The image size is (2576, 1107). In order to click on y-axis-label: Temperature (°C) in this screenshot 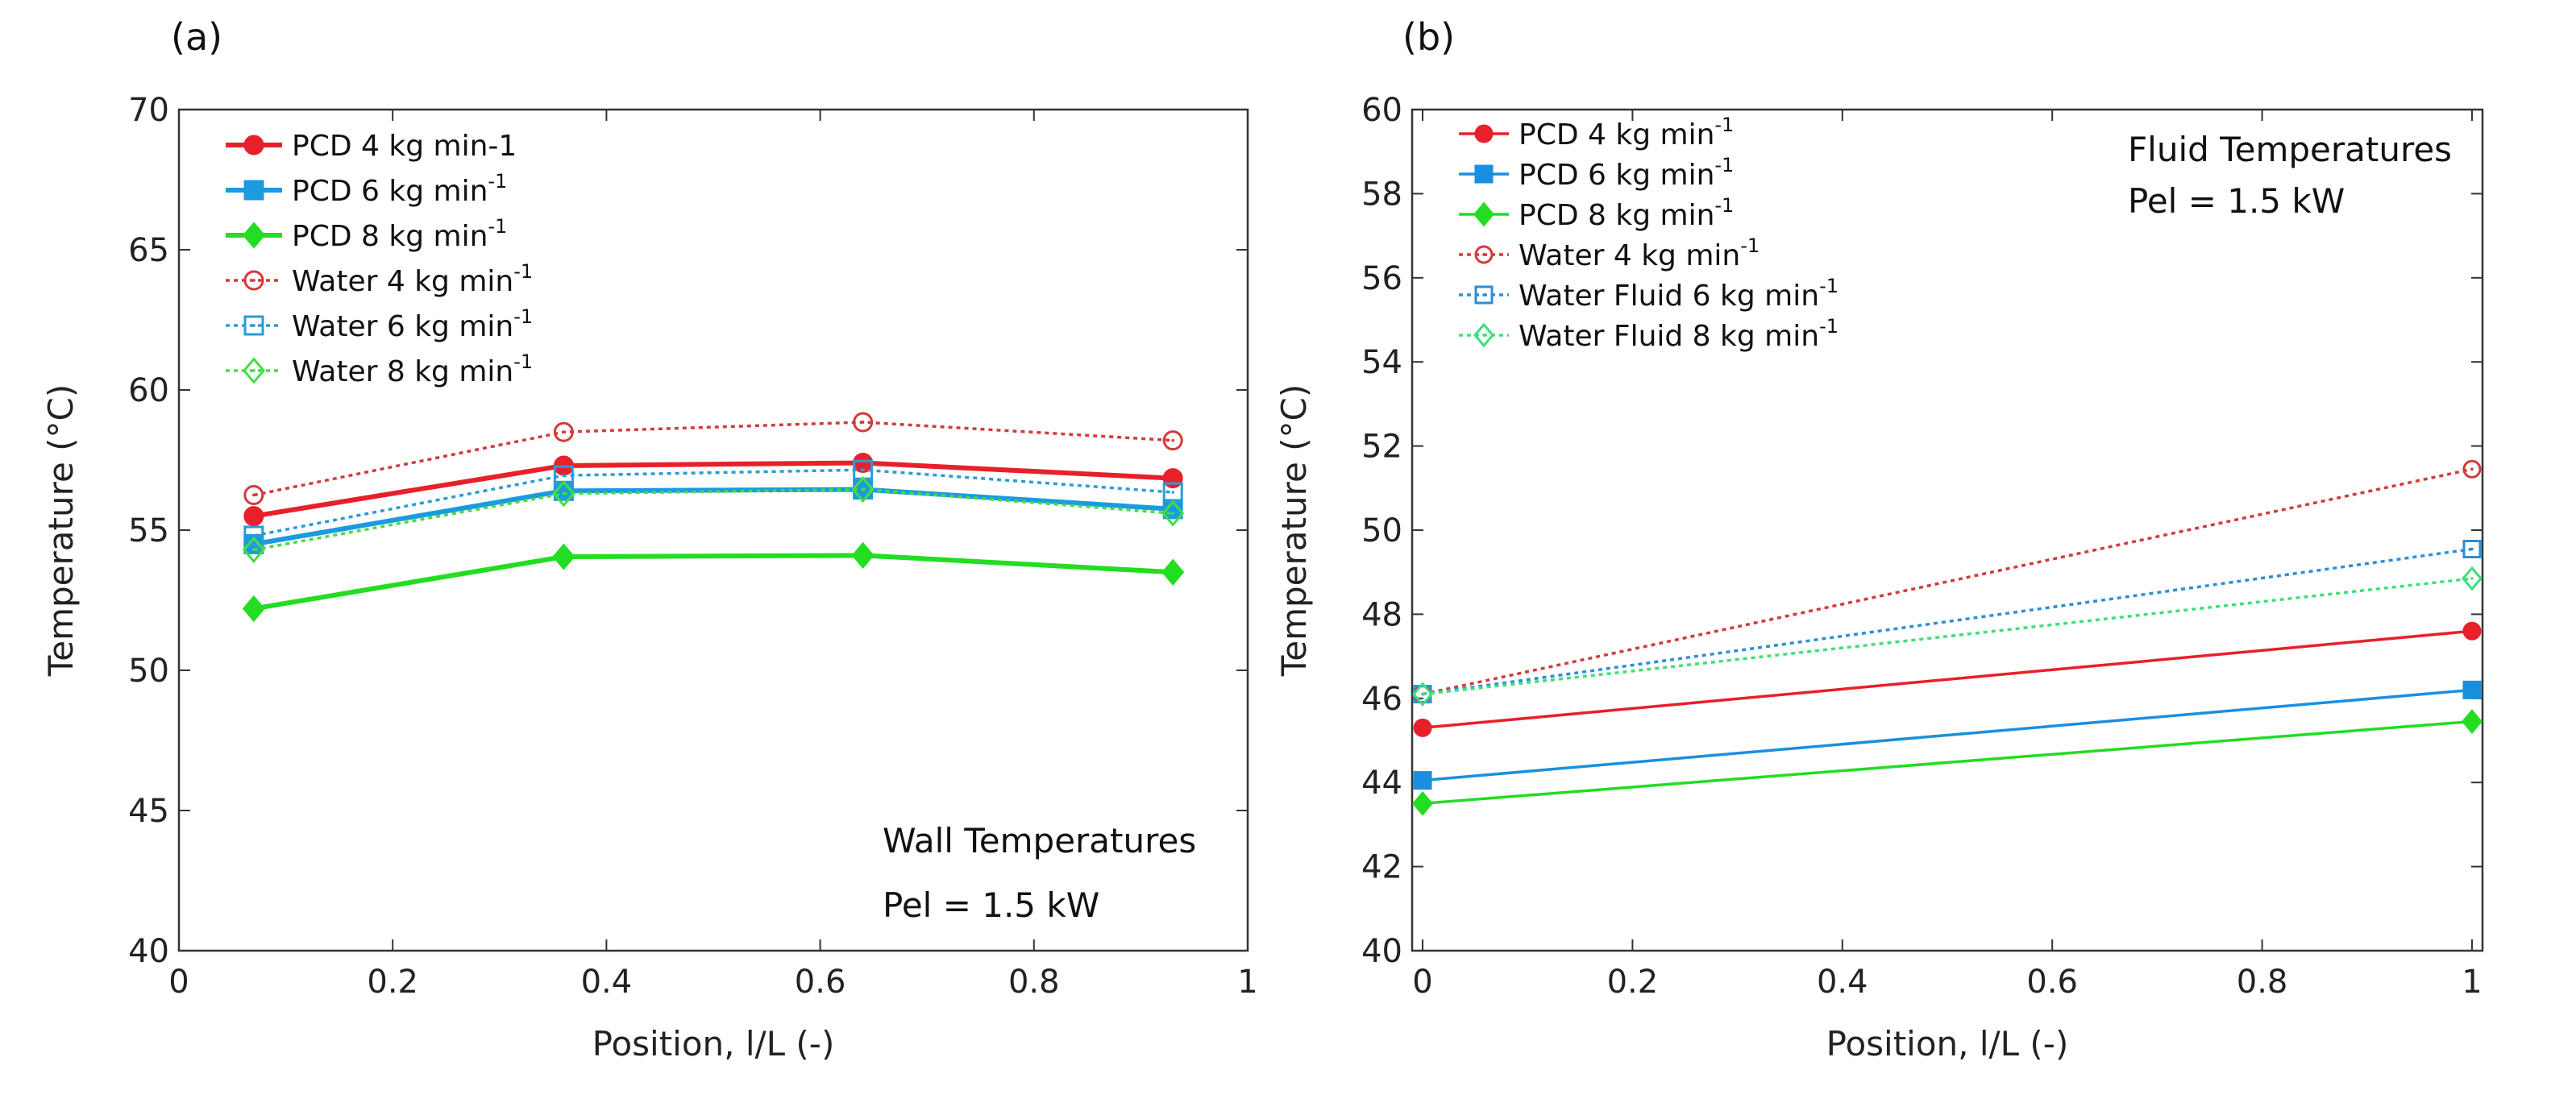, I will do `click(1294, 531)`.